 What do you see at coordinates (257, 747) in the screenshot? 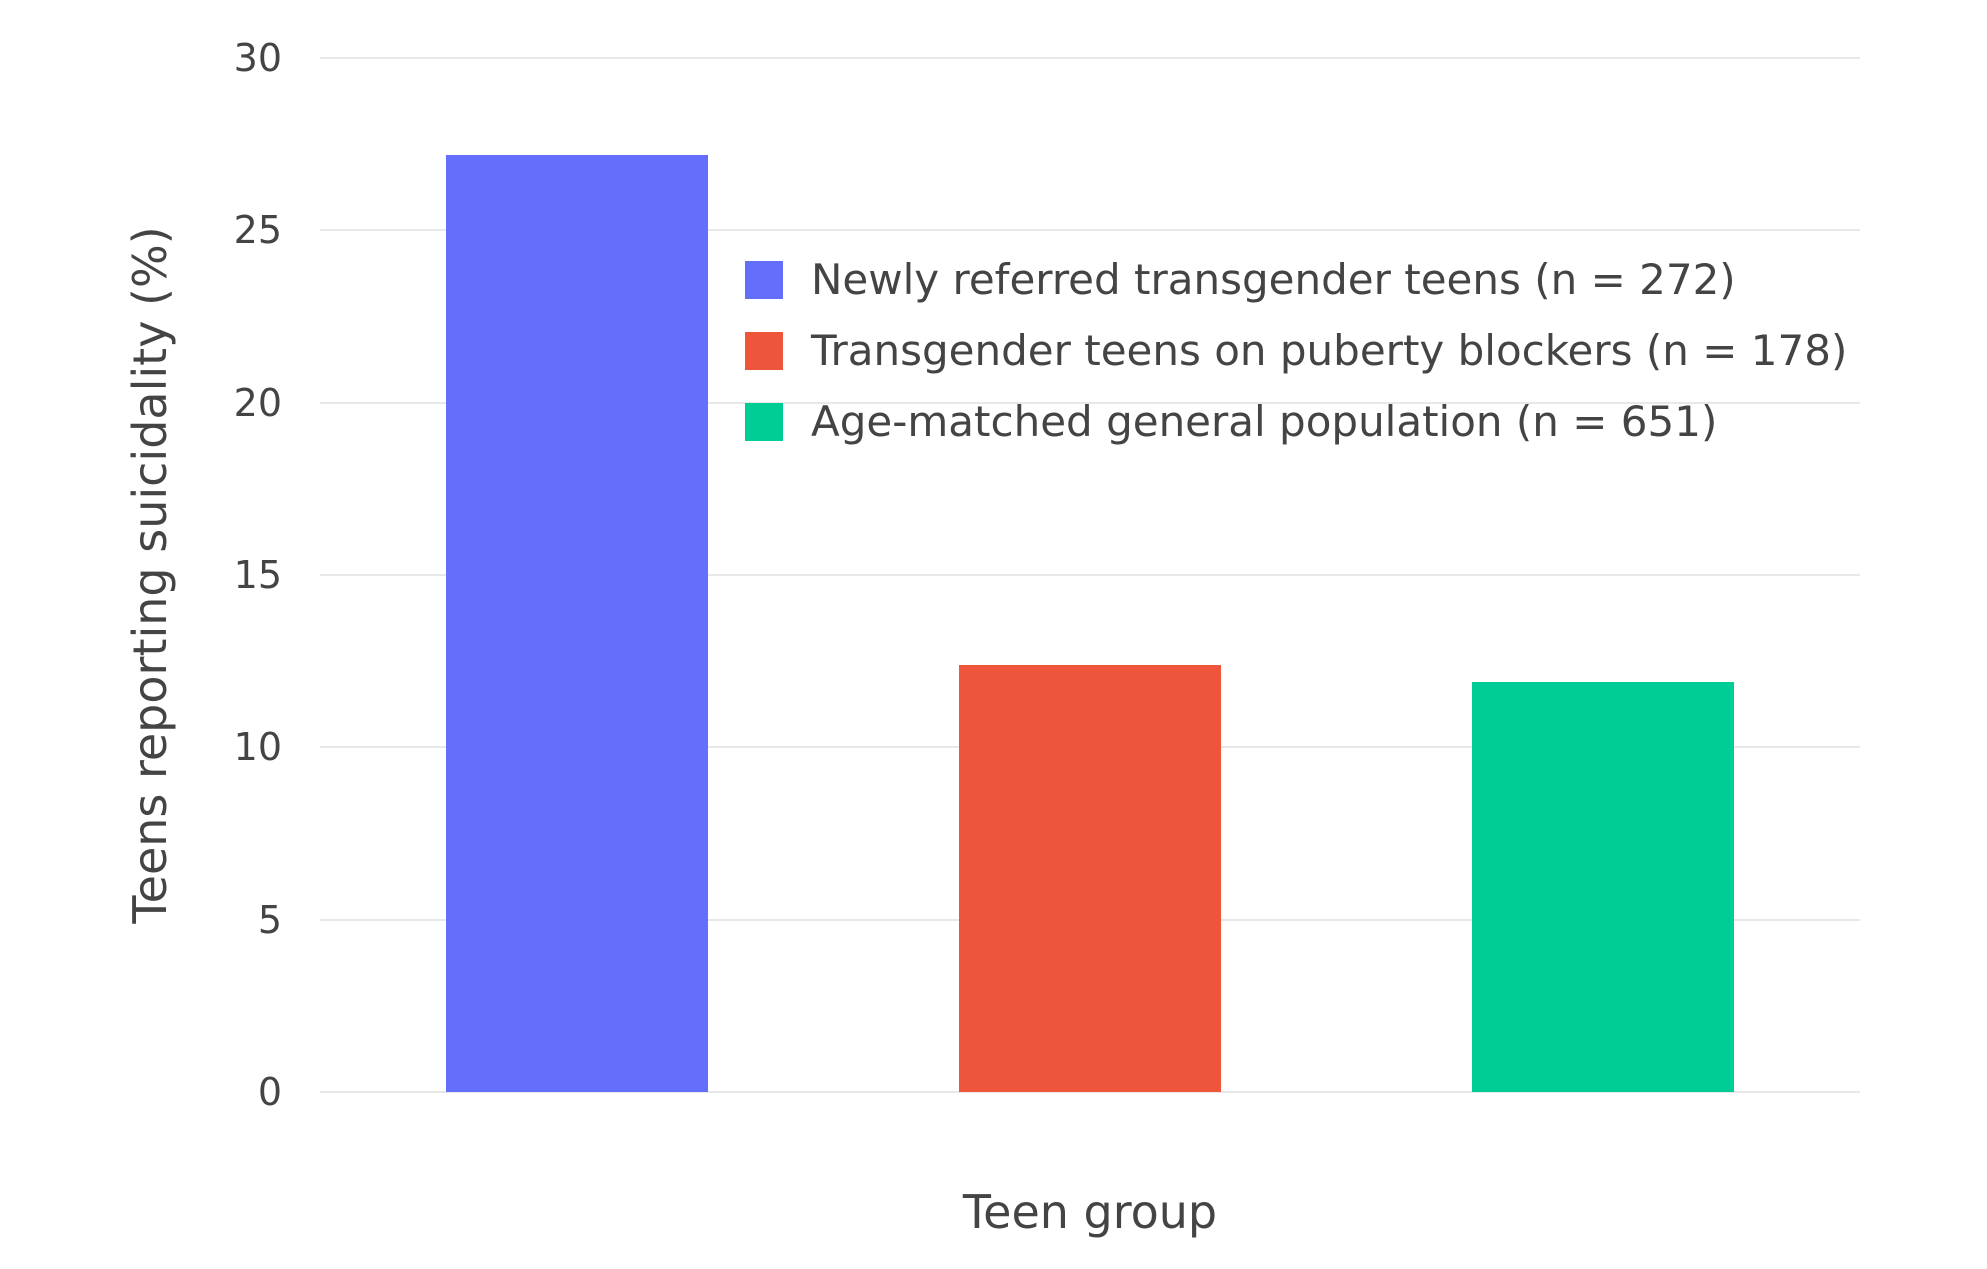
I see `y-tick-label-10: 10` at bounding box center [257, 747].